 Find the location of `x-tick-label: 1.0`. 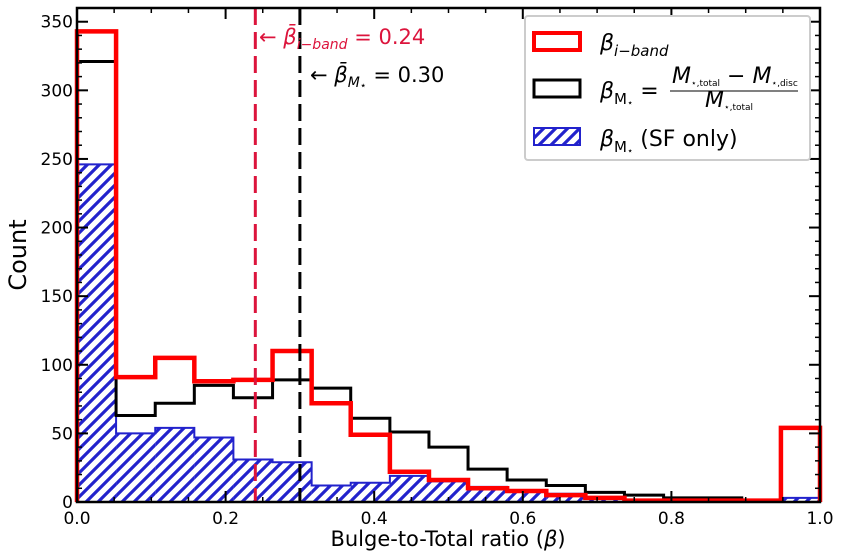

x-tick-label: 1.0 is located at coordinates (819, 519).